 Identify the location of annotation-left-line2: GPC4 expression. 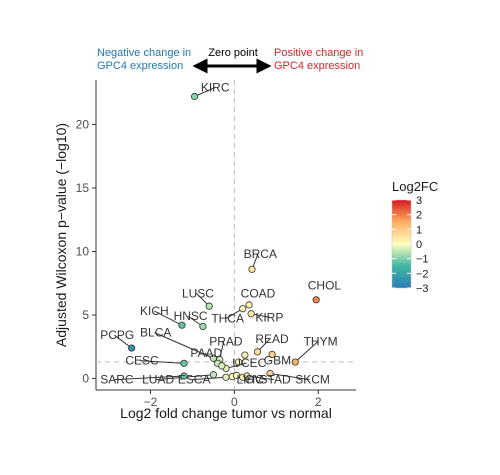
(140, 66).